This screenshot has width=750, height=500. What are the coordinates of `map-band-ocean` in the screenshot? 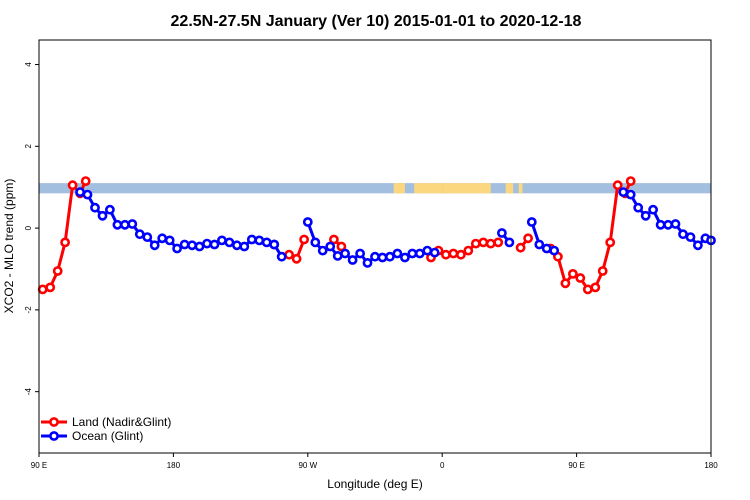 It's located at (375, 188).